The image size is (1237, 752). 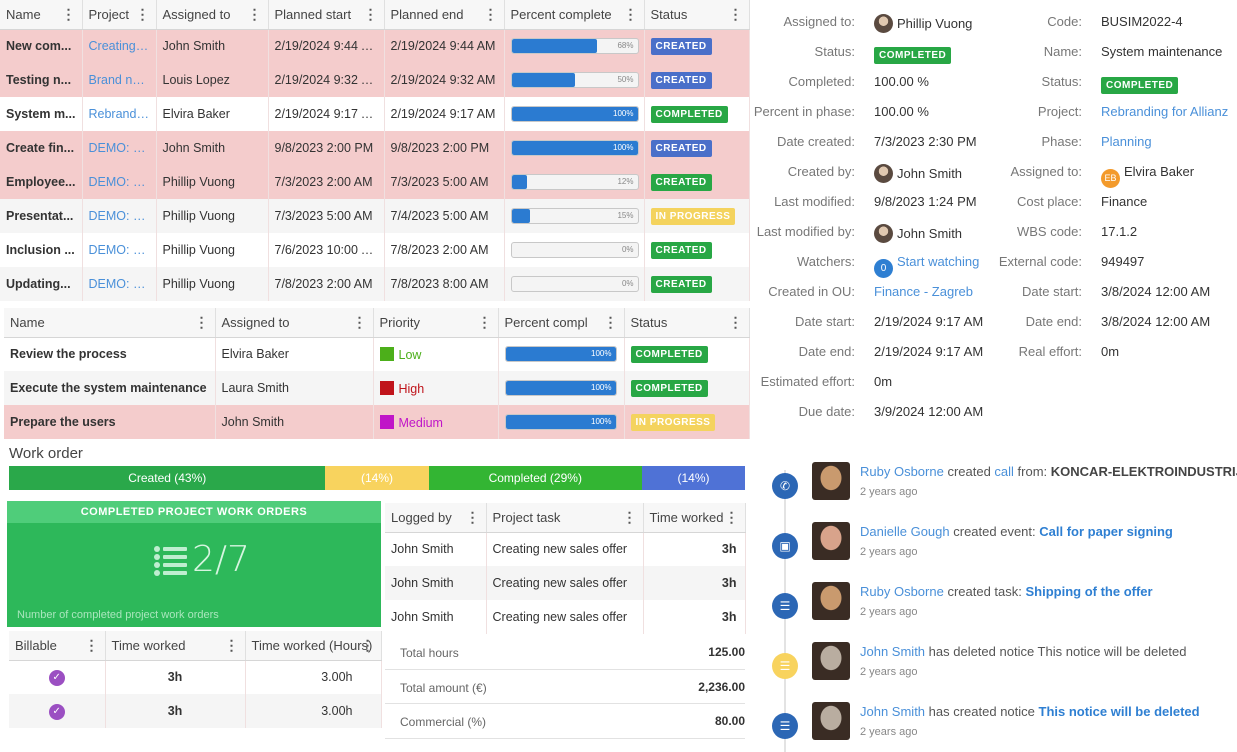 I want to click on tasks_table-col-header: Name ⋮, so click(x=41, y=15).